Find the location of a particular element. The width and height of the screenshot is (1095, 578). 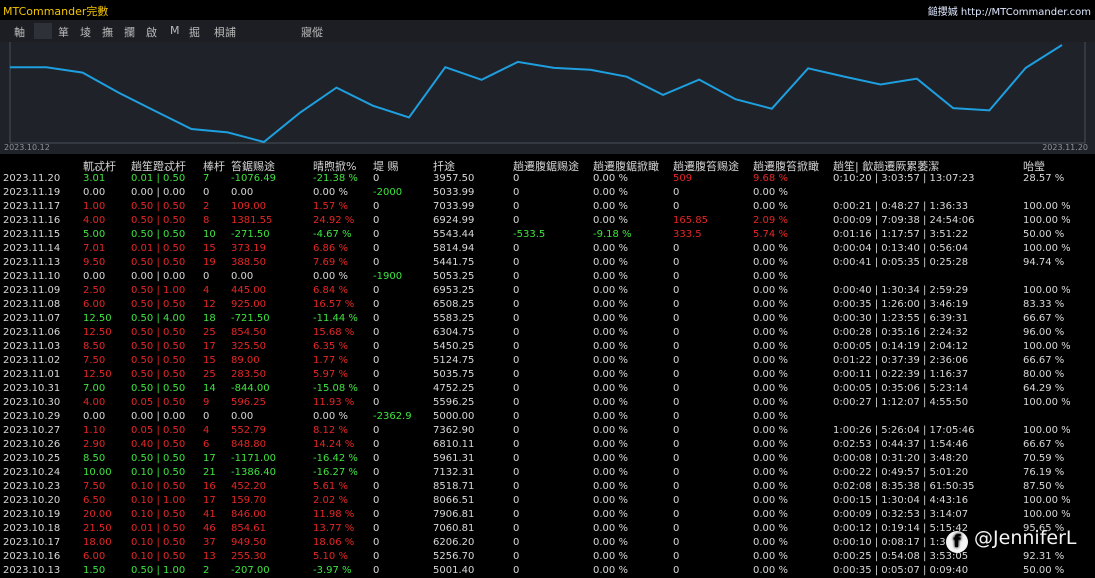

site-link: 鎚攖娍 http://MTCommander.com is located at coordinates (1009, 12).